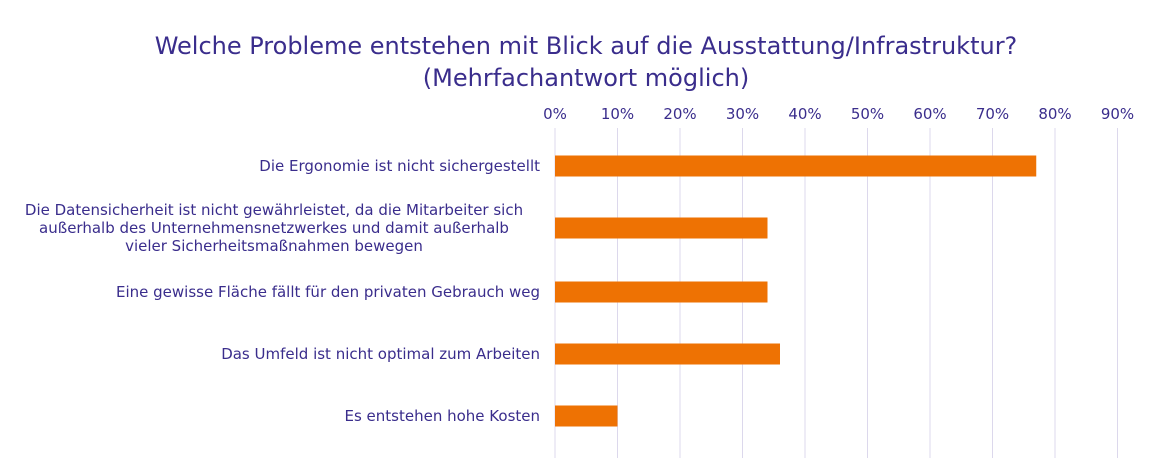 Image resolution: width=1172 pixels, height=472 pixels. I want to click on x-tick-label: 40%, so click(804, 114).